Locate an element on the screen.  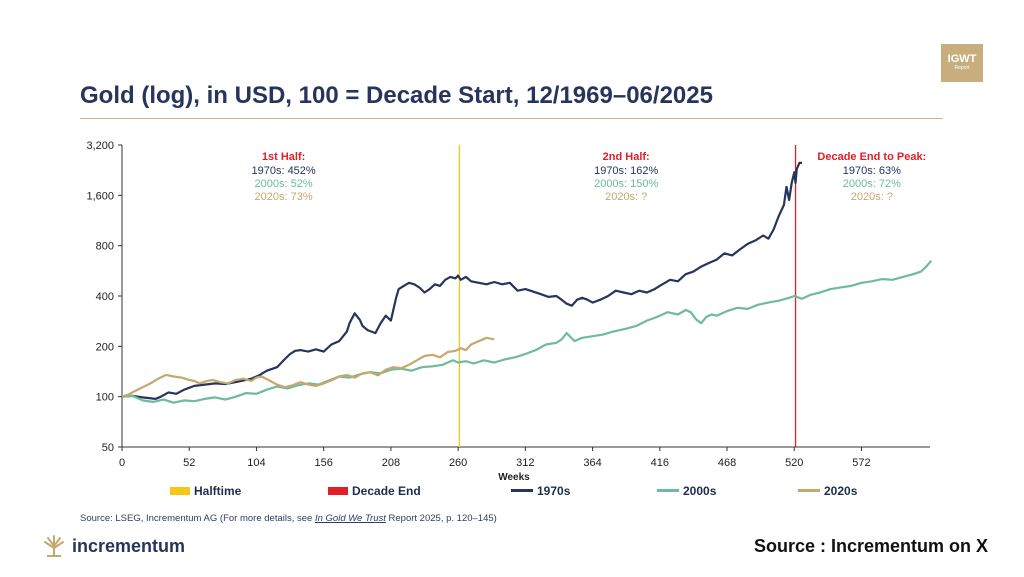
legend-halftime-swatch is located at coordinates (180, 491).